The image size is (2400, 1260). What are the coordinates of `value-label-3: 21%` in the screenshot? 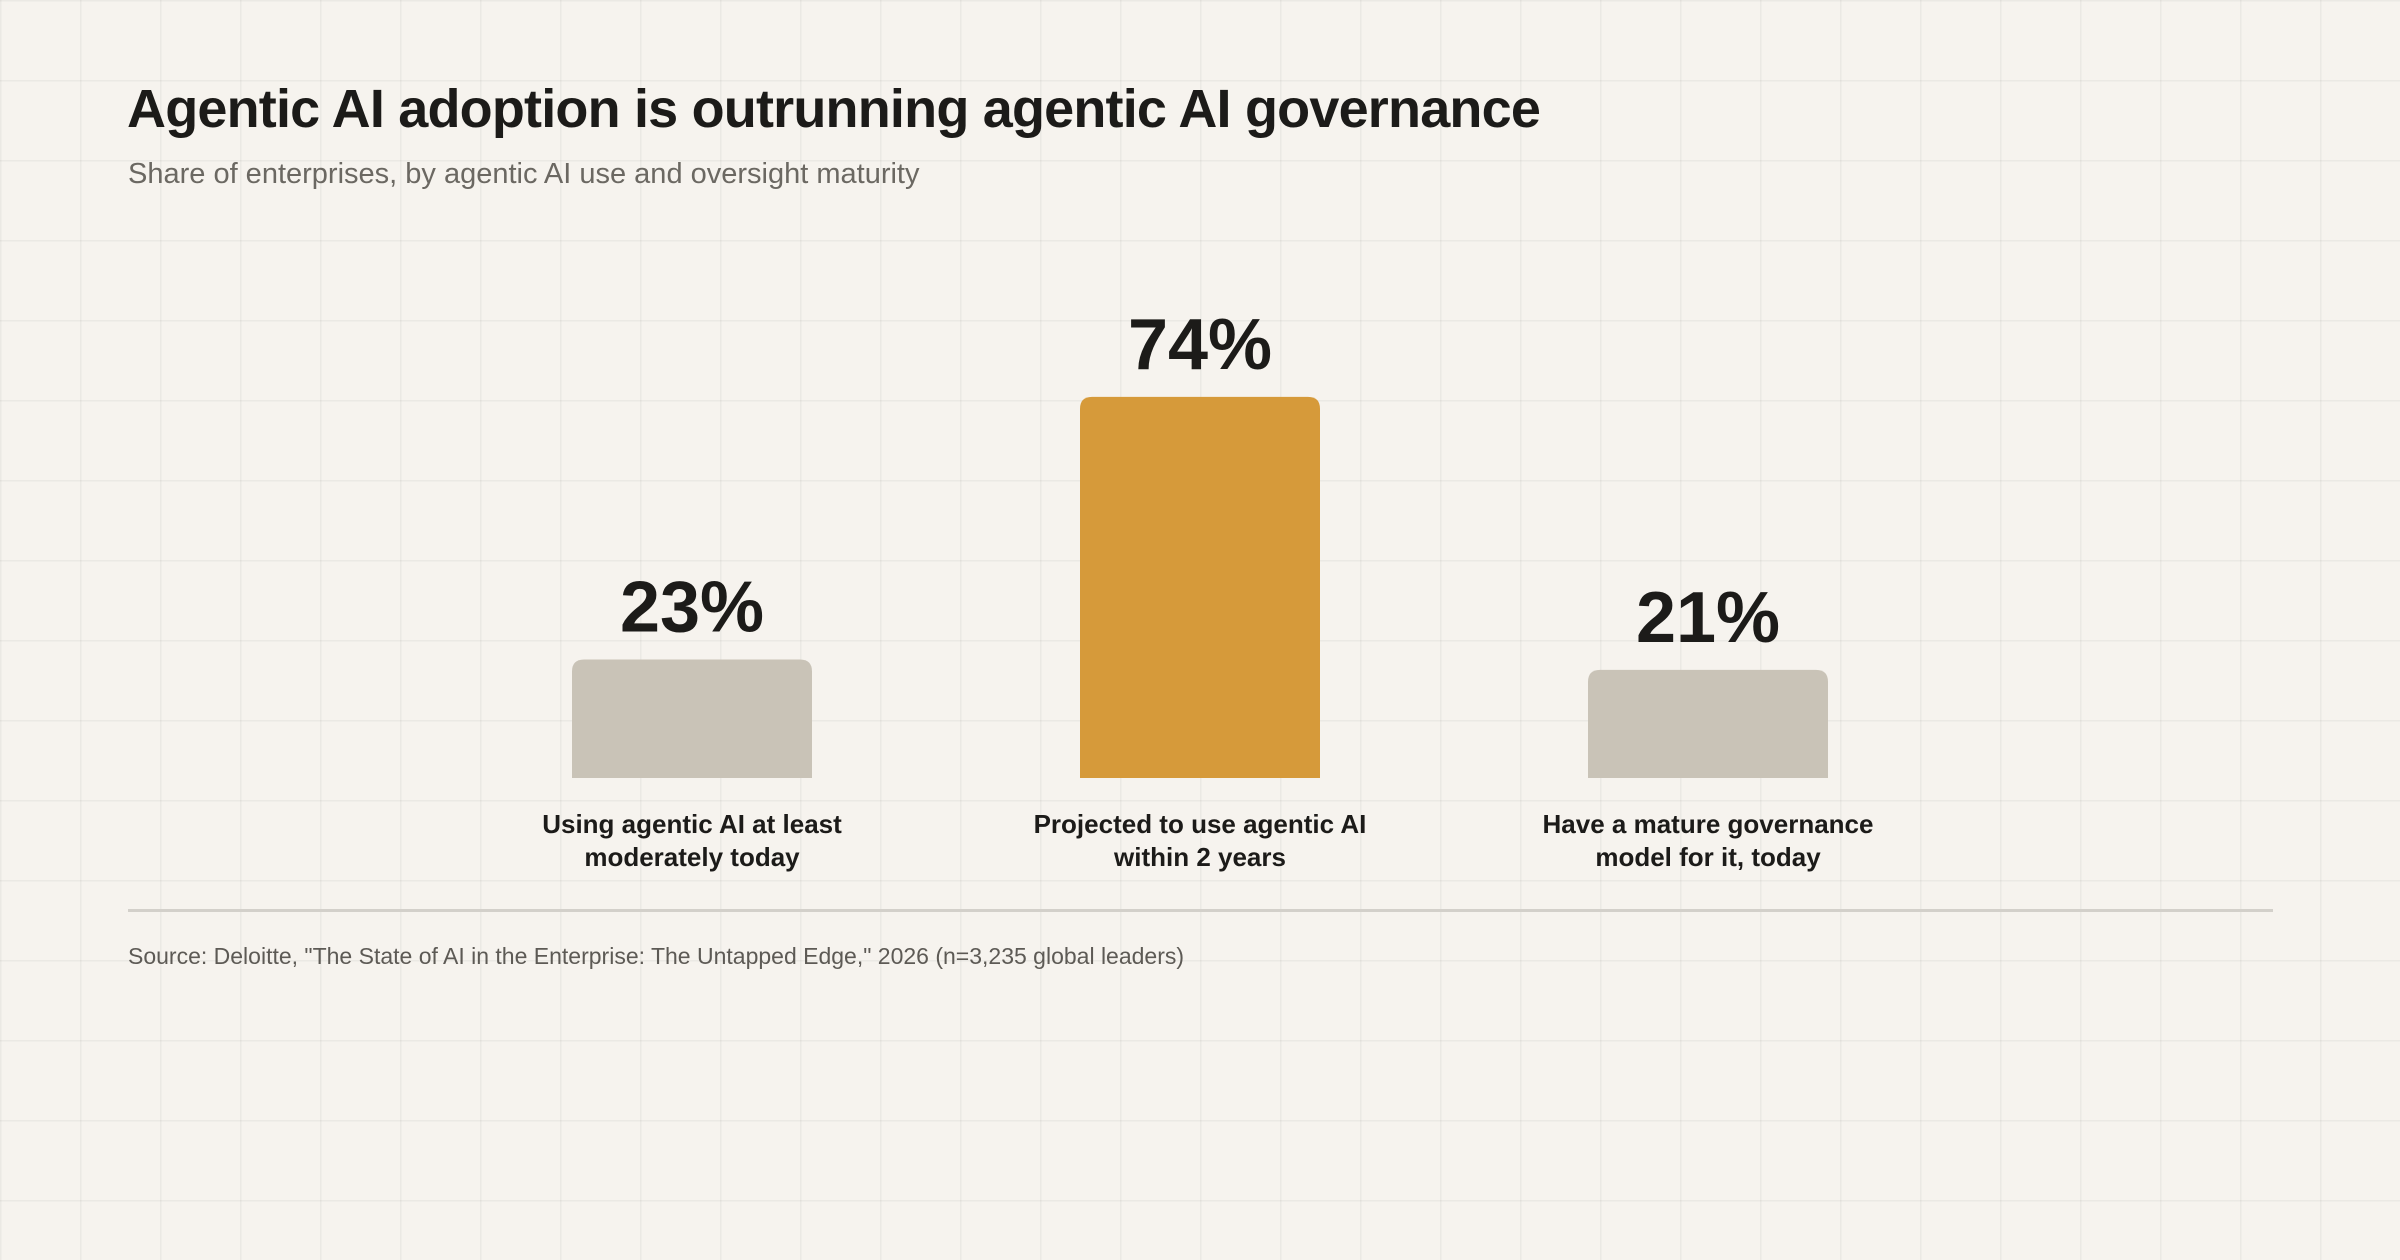 It's located at (1708, 618).